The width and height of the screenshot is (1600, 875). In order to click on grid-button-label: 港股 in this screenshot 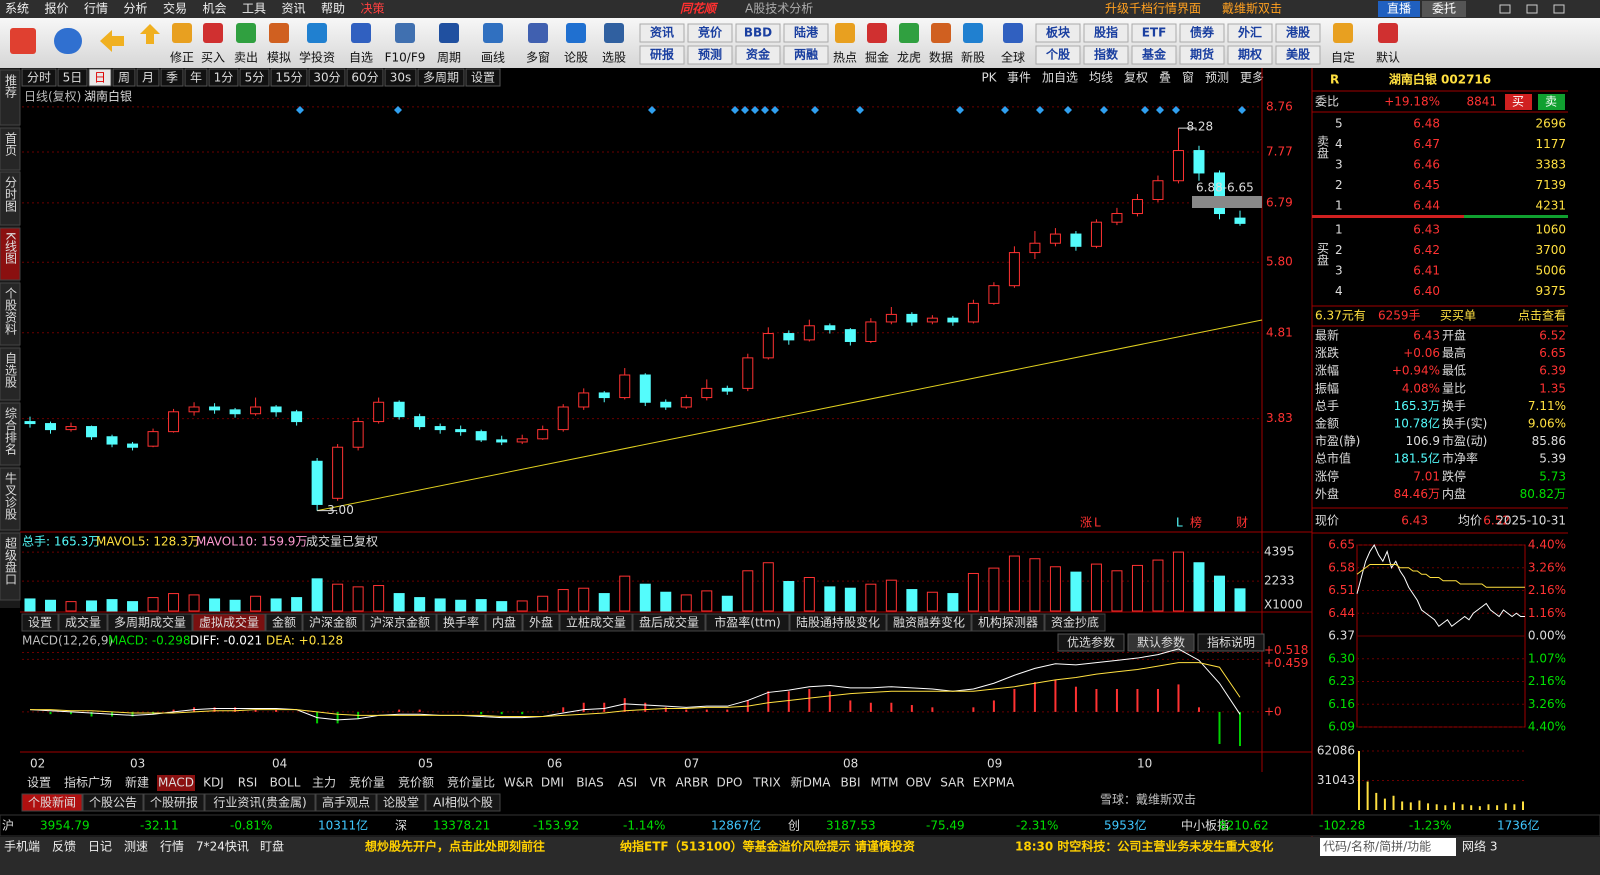, I will do `click(1298, 32)`.